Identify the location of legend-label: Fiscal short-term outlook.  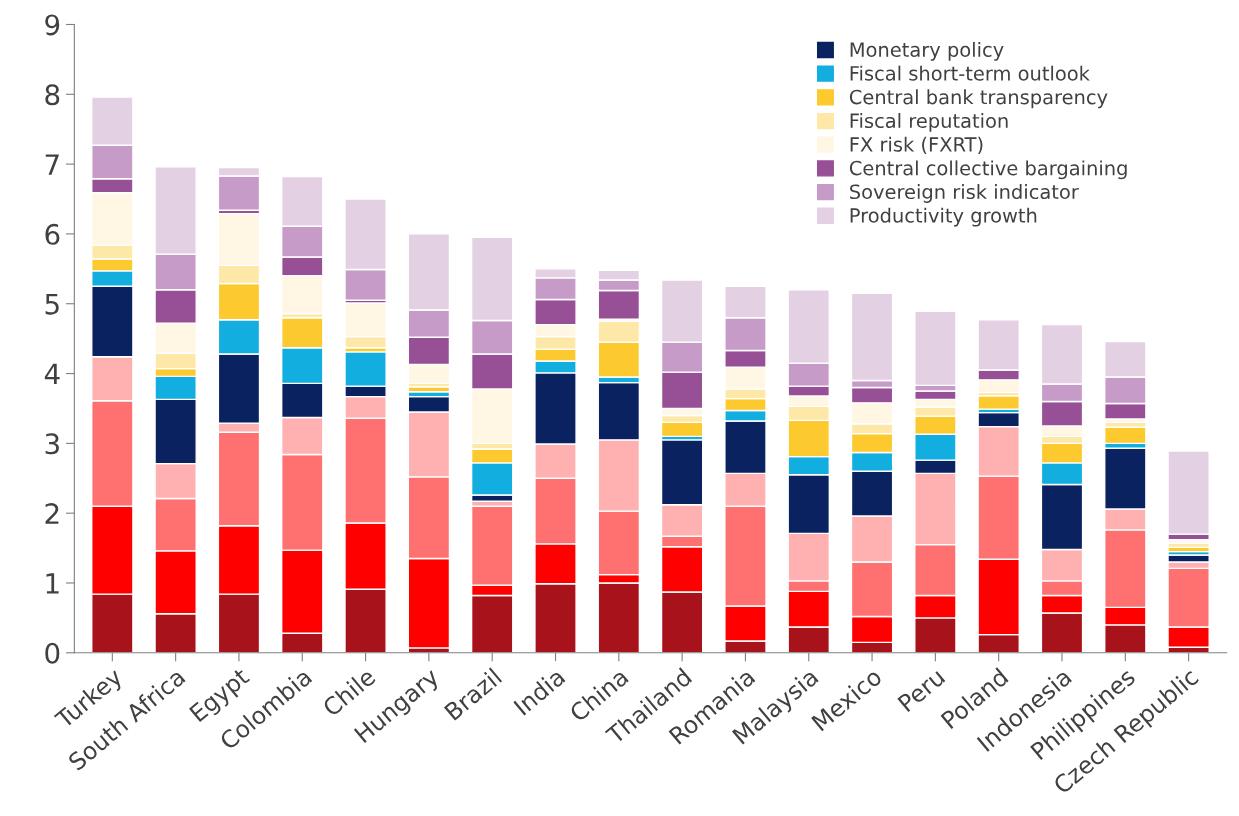
(970, 73).